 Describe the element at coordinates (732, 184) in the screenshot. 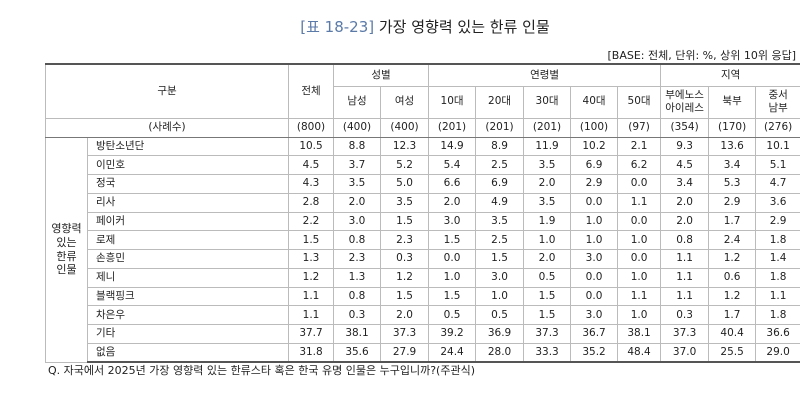

I see `cell: 5.3` at that location.